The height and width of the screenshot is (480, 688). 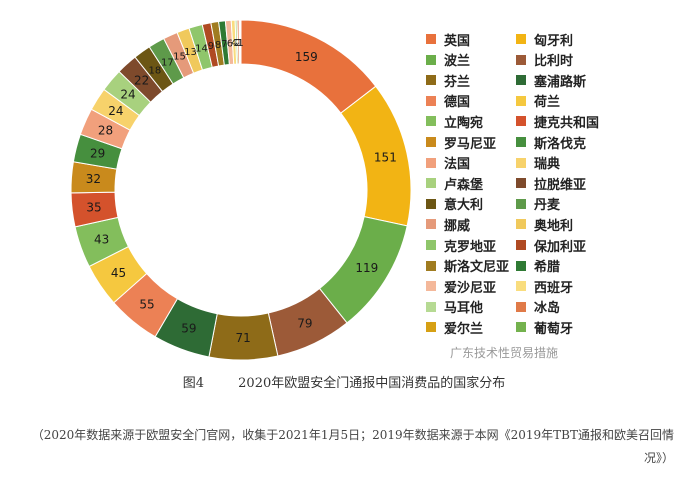 I want to click on data-label-克罗地亚: 14, so click(x=201, y=48).